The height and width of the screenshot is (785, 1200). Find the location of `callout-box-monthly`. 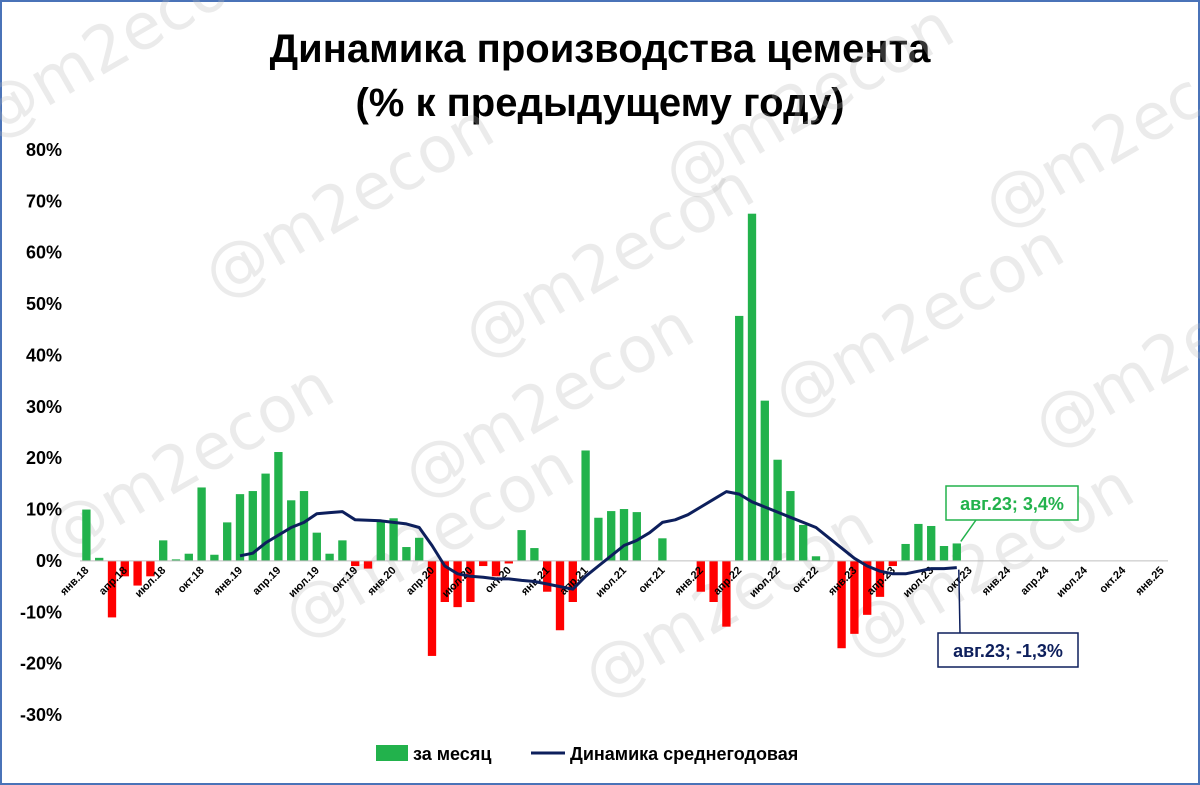

callout-box-monthly is located at coordinates (1012, 503).